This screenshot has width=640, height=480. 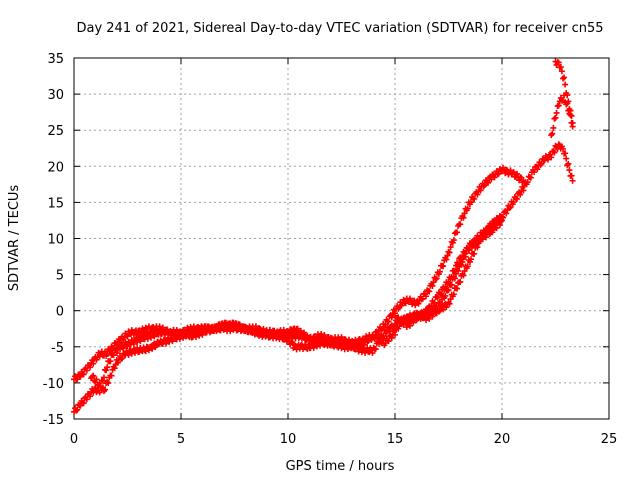 What do you see at coordinates (60, 312) in the screenshot?
I see `y-tick-label: 0` at bounding box center [60, 312].